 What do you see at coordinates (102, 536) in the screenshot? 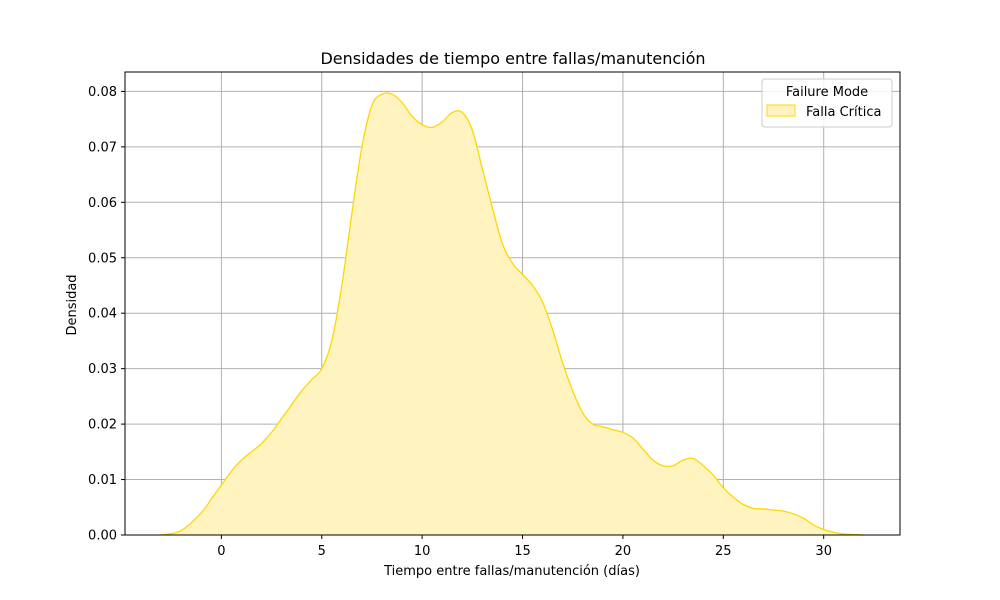
I see `y-tick-label: 0.00` at bounding box center [102, 536].